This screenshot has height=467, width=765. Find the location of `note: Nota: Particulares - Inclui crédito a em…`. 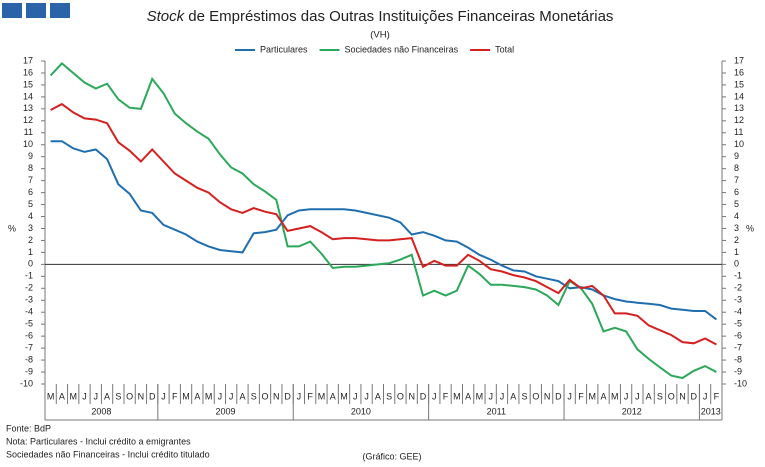

note: Nota: Particulares - Inclui crédito a em… is located at coordinates (98, 441).